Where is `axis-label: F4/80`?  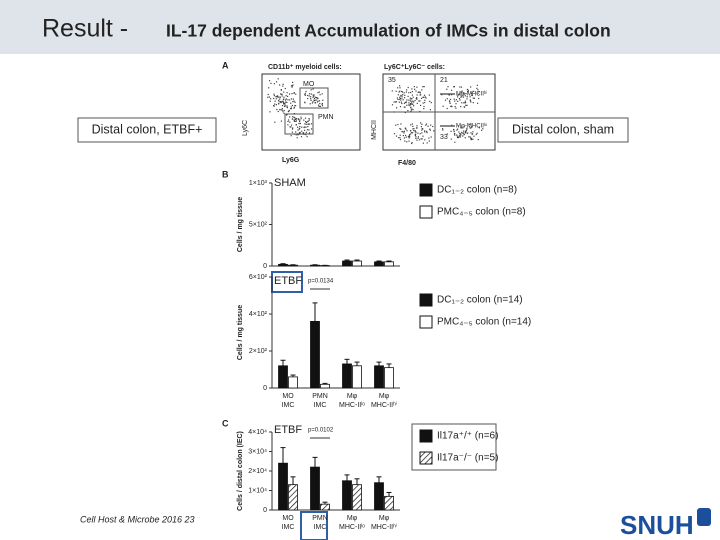 axis-label: F4/80 is located at coordinates (407, 163).